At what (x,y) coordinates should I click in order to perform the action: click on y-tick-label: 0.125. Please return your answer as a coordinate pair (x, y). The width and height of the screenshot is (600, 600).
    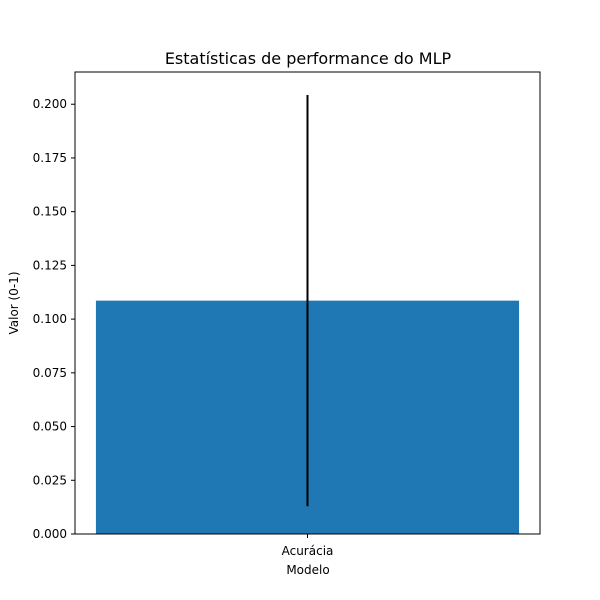
    Looking at the image, I should click on (50, 265).